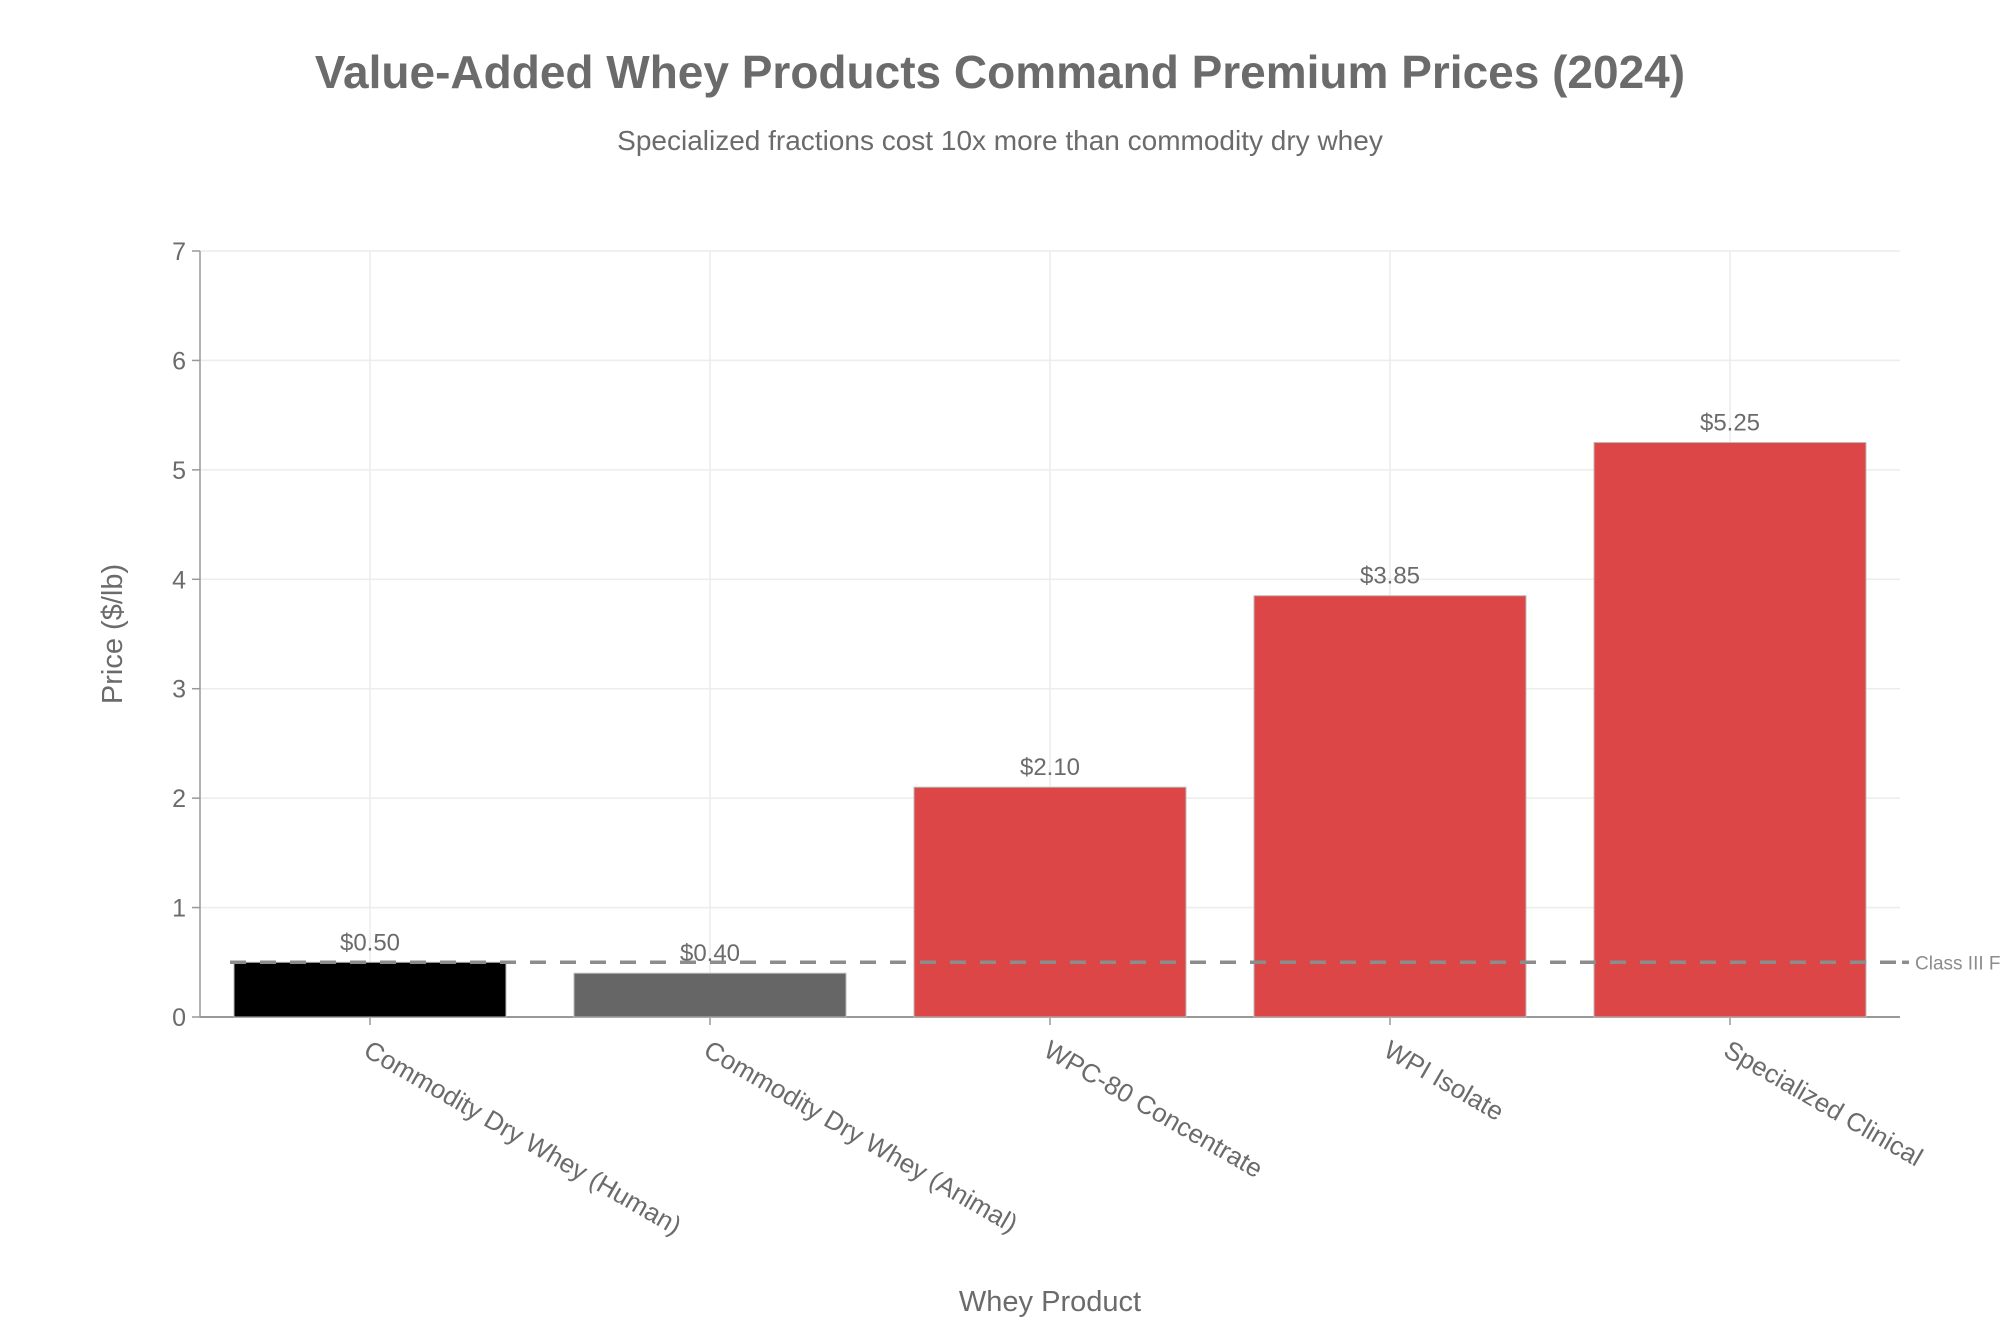  I want to click on x-tick-label: Specialized Clinical, so click(1823, 1103).